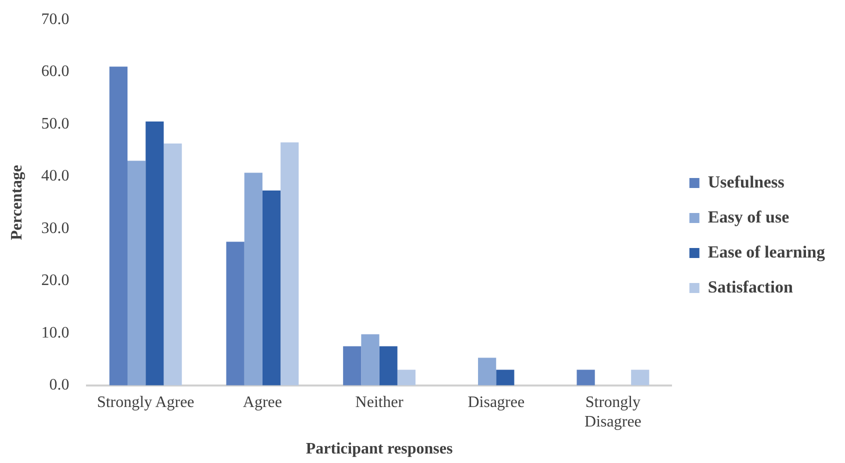 This screenshot has height=463, width=845. I want to click on y-tick-label: 70.0, so click(55, 19).